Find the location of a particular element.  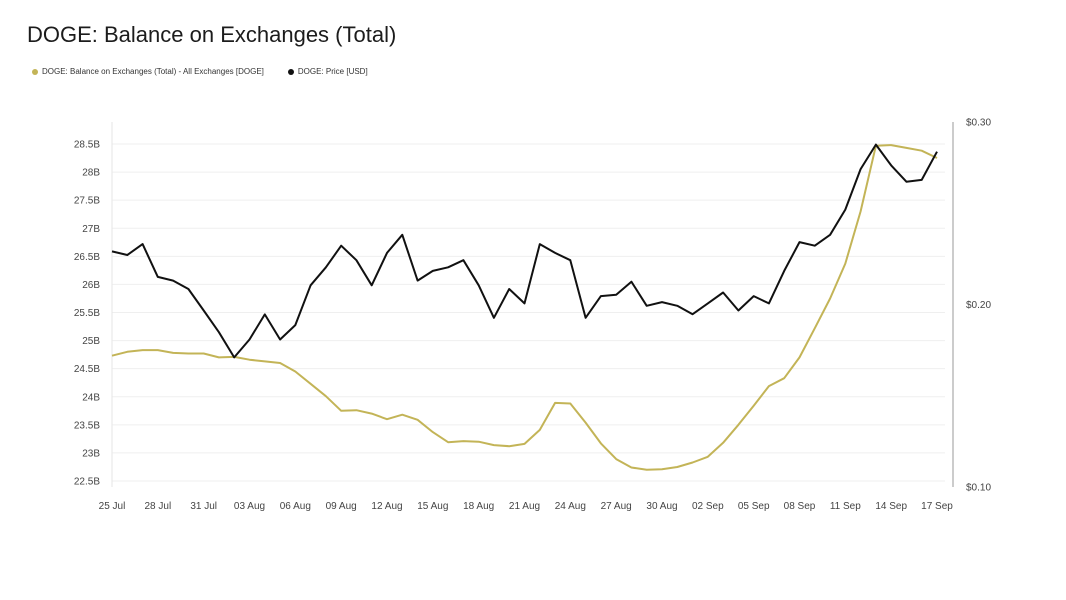

y-left-tick-label: 26B is located at coordinates (91, 285).